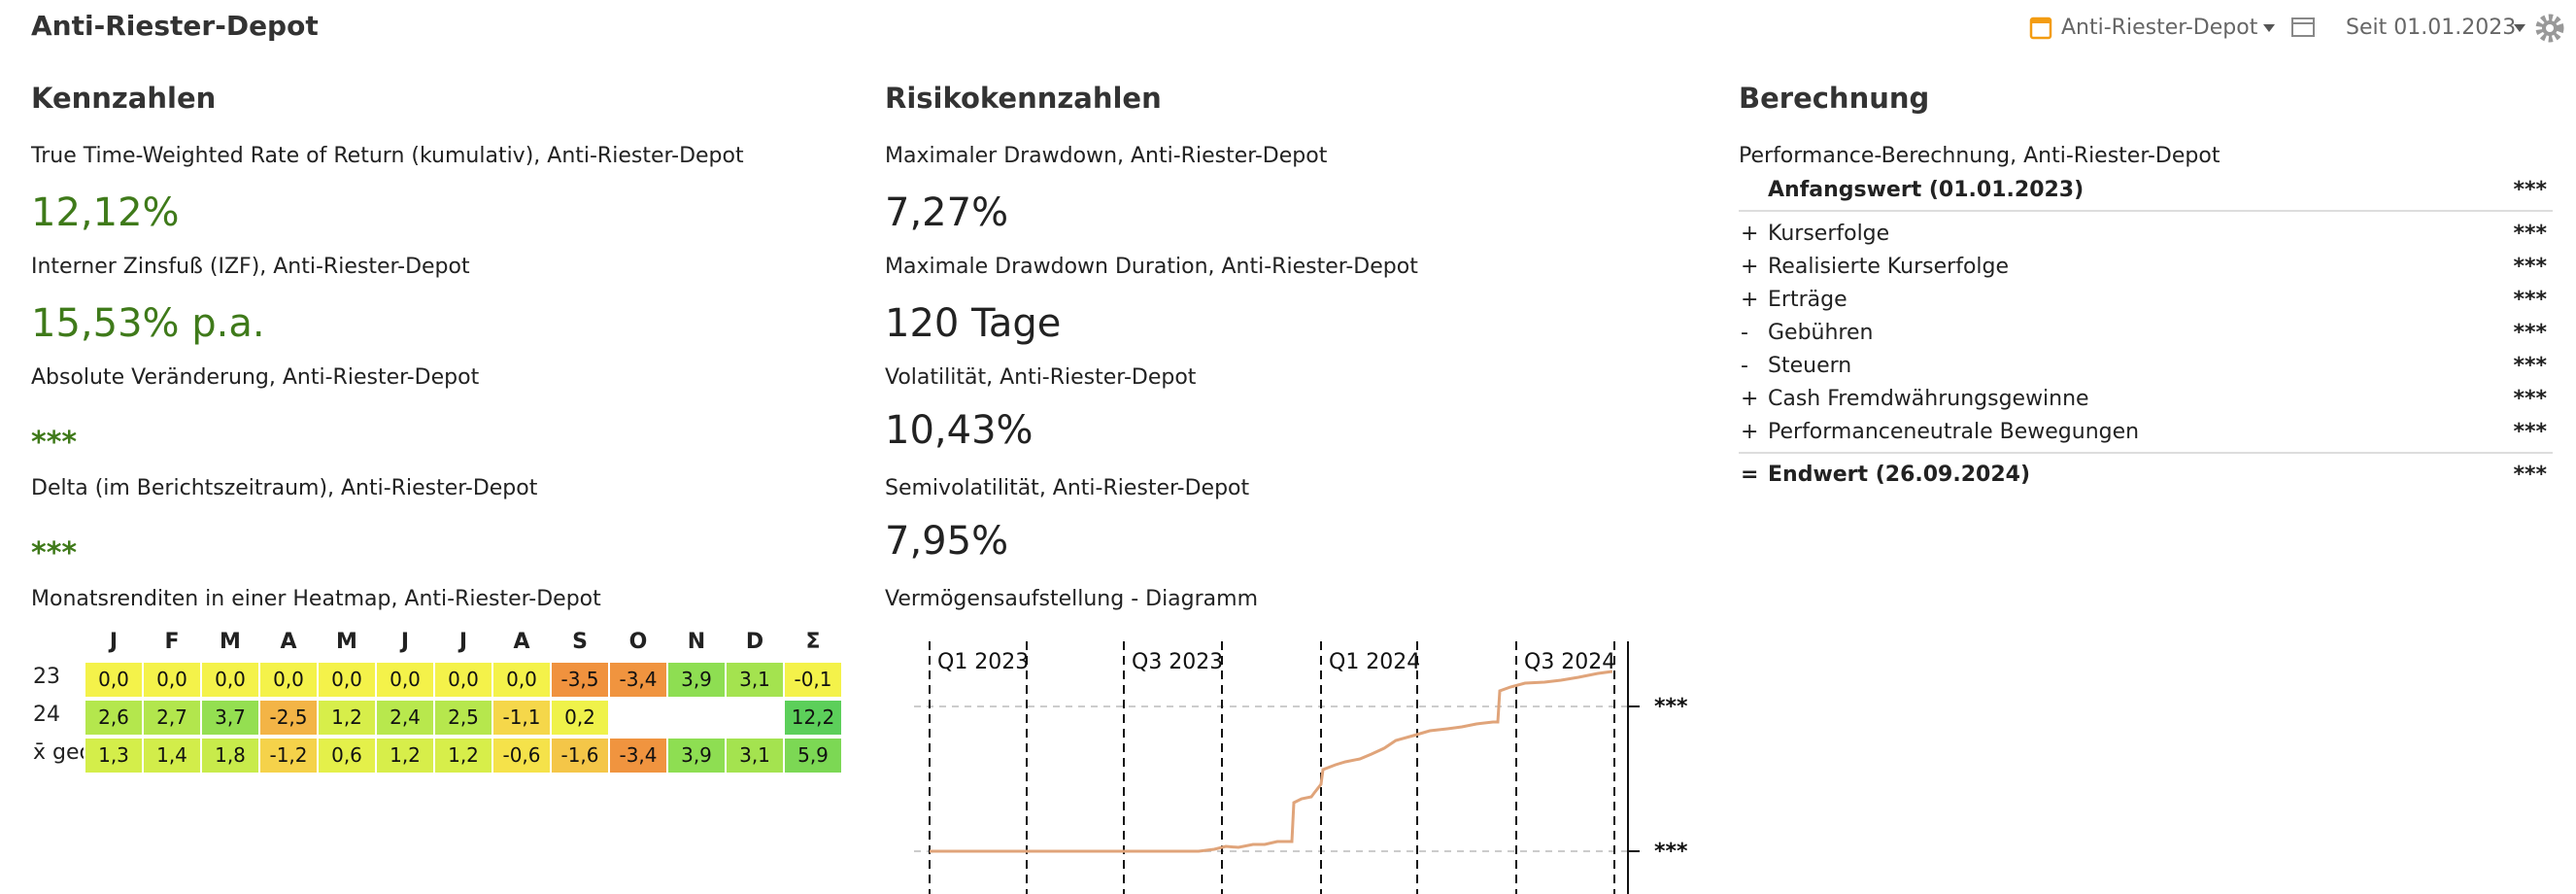 The width and height of the screenshot is (2576, 894). Describe the element at coordinates (696, 642) in the screenshot. I see `heatmap-column-header: N` at that location.